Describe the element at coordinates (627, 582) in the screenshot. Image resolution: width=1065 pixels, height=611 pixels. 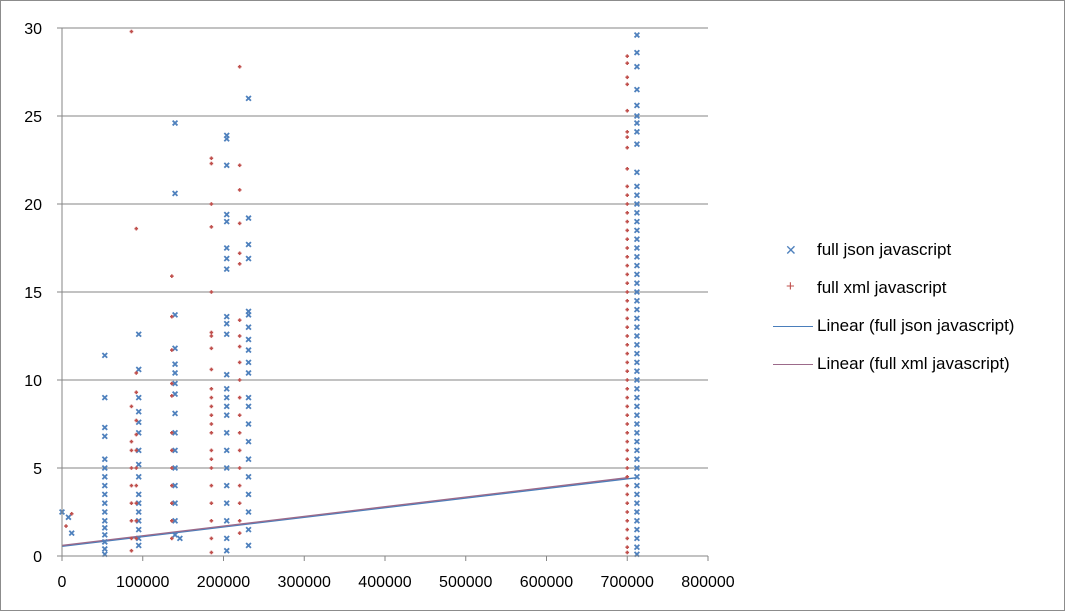
I see `x-tick-label: 700000` at that location.